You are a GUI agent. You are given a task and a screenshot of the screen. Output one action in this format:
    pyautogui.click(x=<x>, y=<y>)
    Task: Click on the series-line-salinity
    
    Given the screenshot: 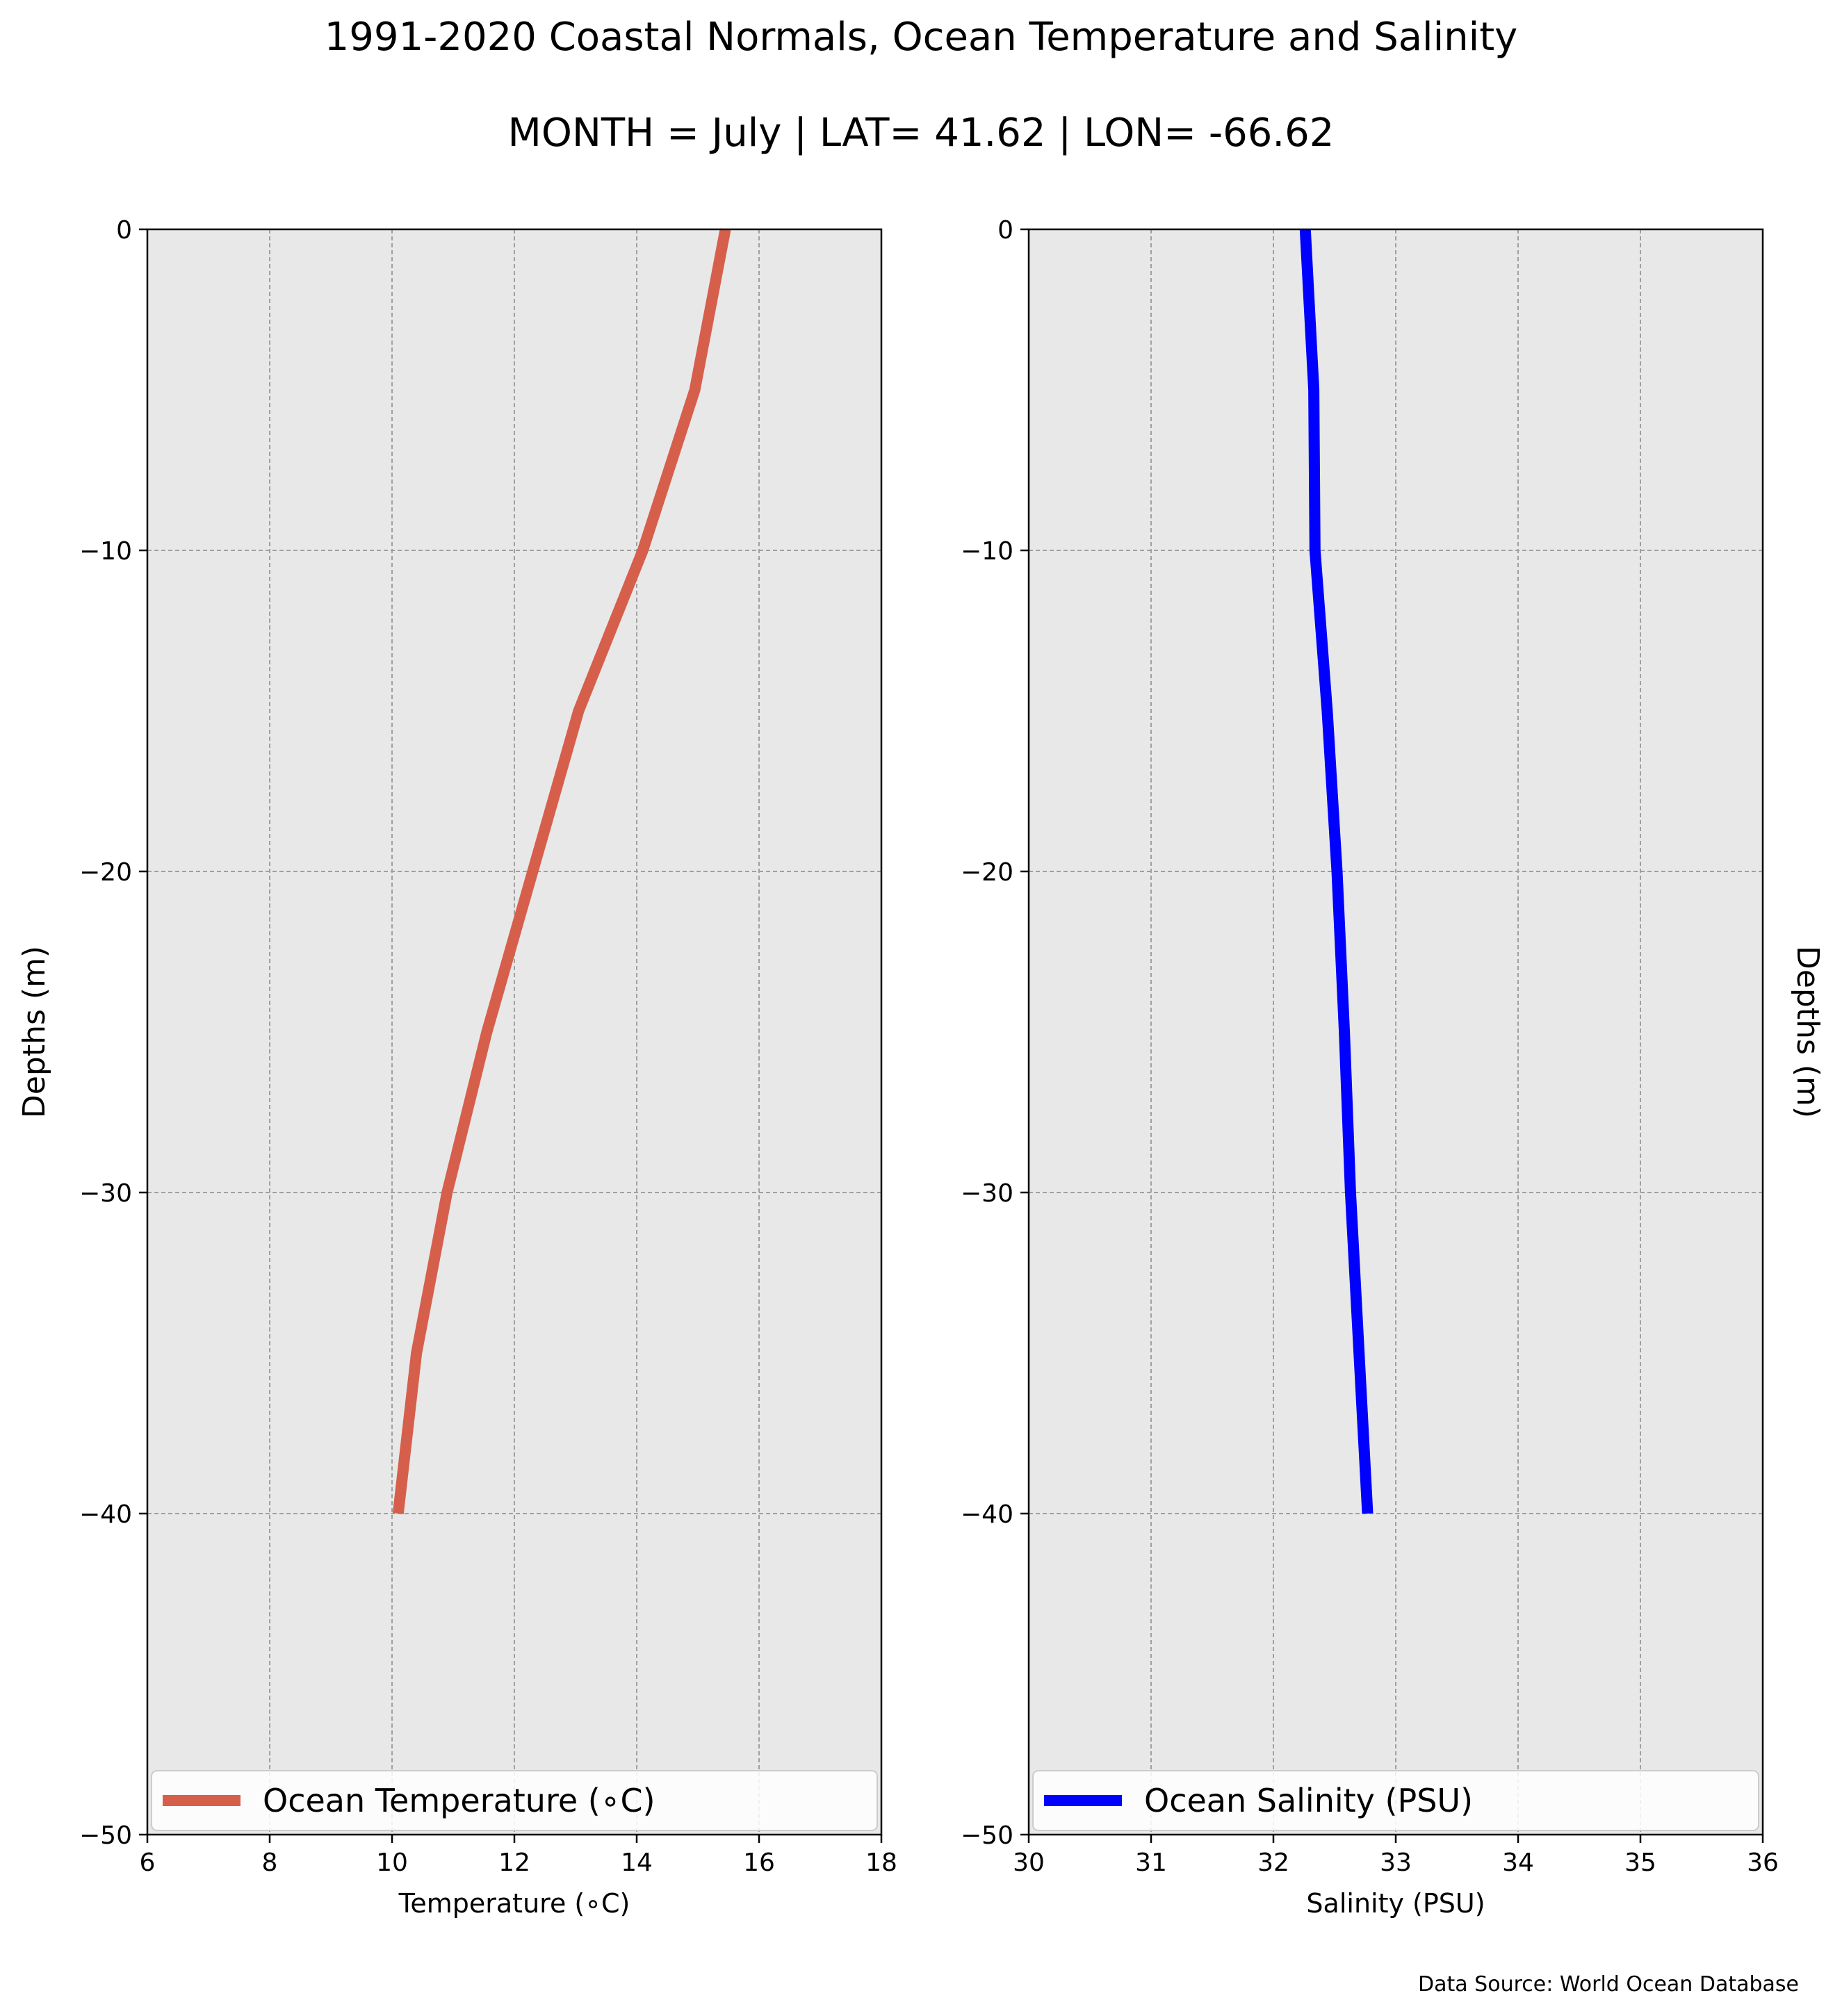 What is the action you would take?
    pyautogui.click(x=1336, y=871)
    